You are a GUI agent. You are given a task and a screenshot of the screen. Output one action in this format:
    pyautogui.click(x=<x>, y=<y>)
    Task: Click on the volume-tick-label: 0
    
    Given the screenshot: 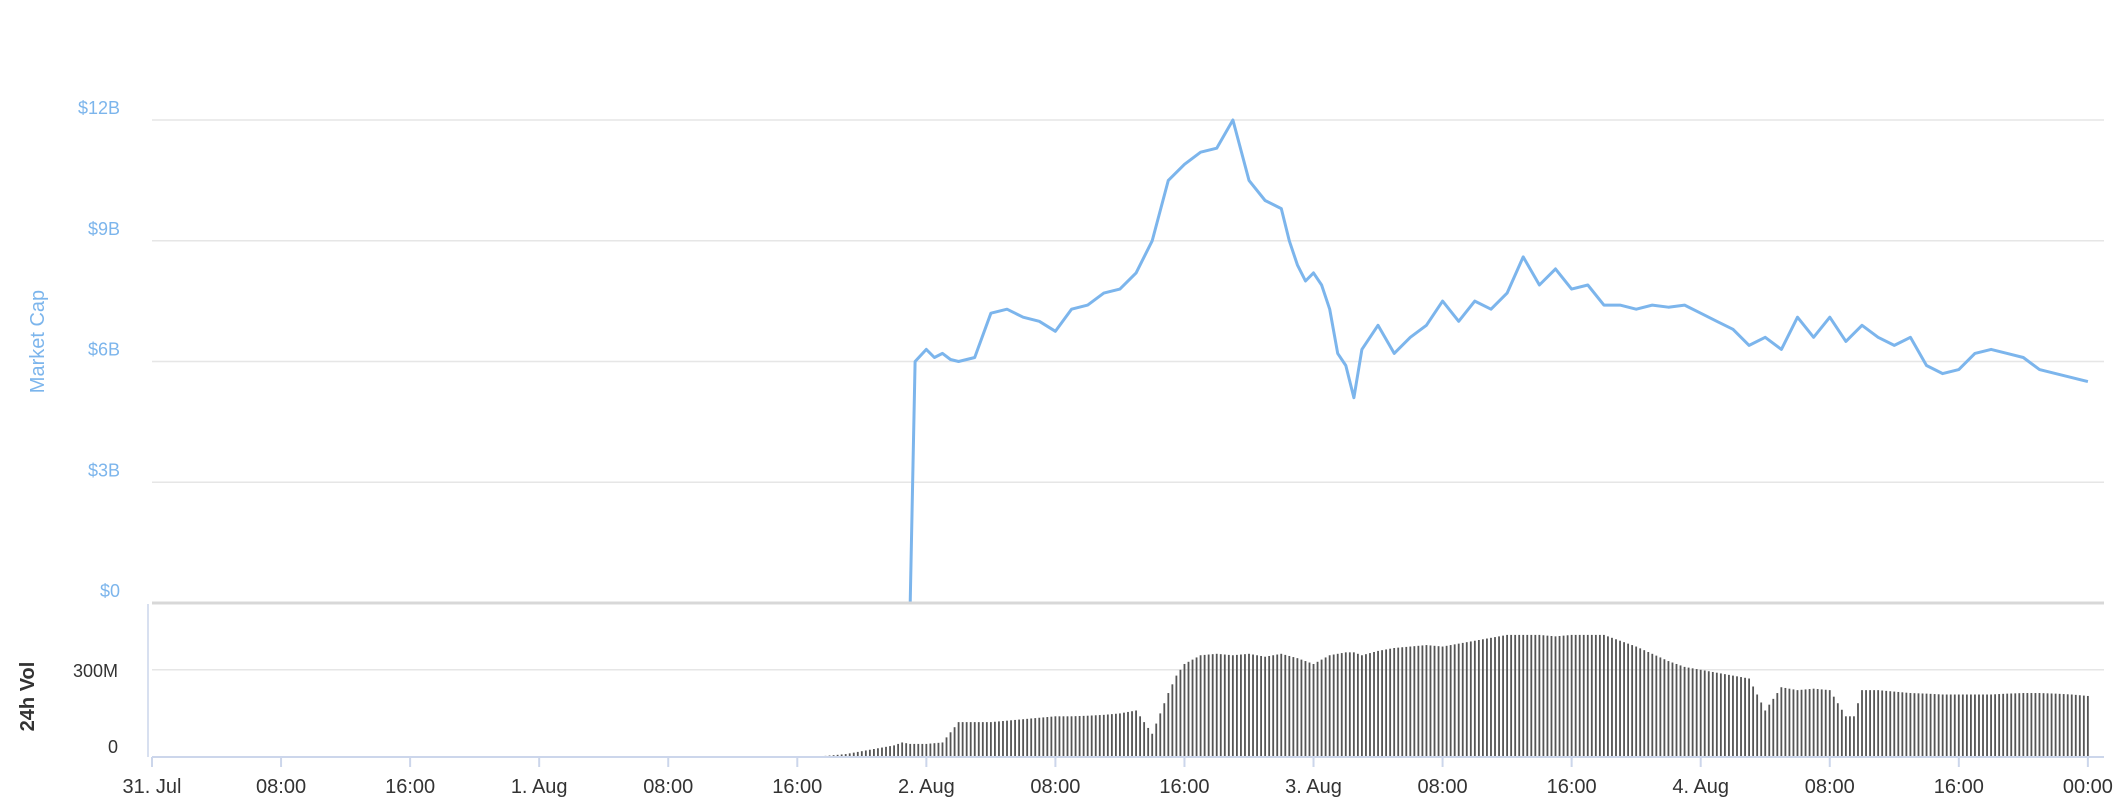 What is the action you would take?
    pyautogui.click(x=113, y=747)
    